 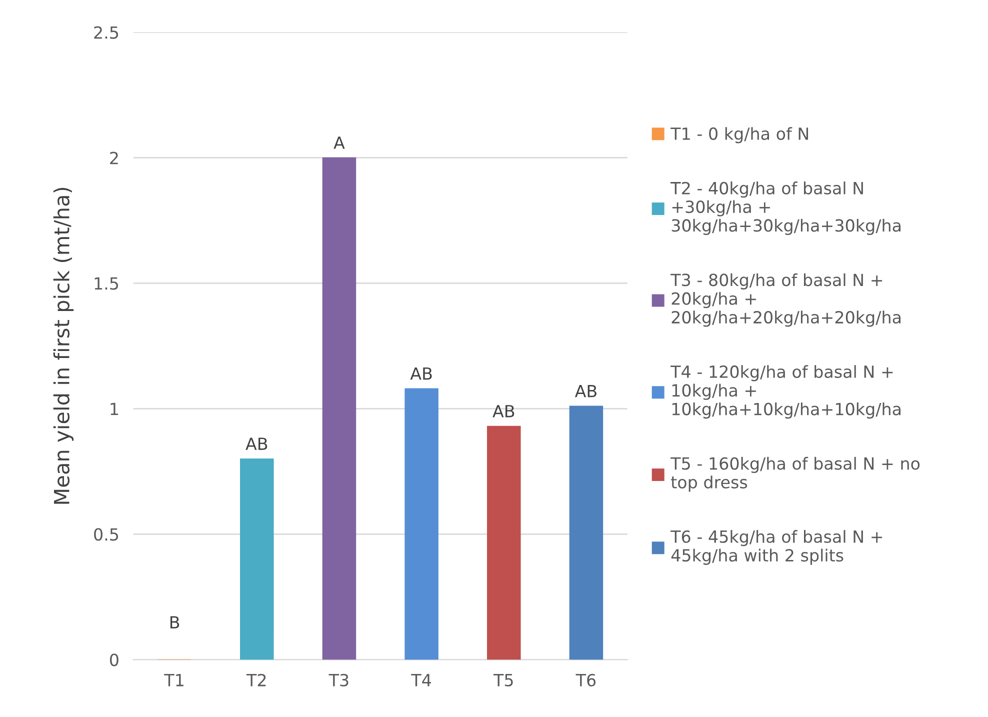 What do you see at coordinates (114, 660) in the screenshot?
I see `y-tick-label: 0` at bounding box center [114, 660].